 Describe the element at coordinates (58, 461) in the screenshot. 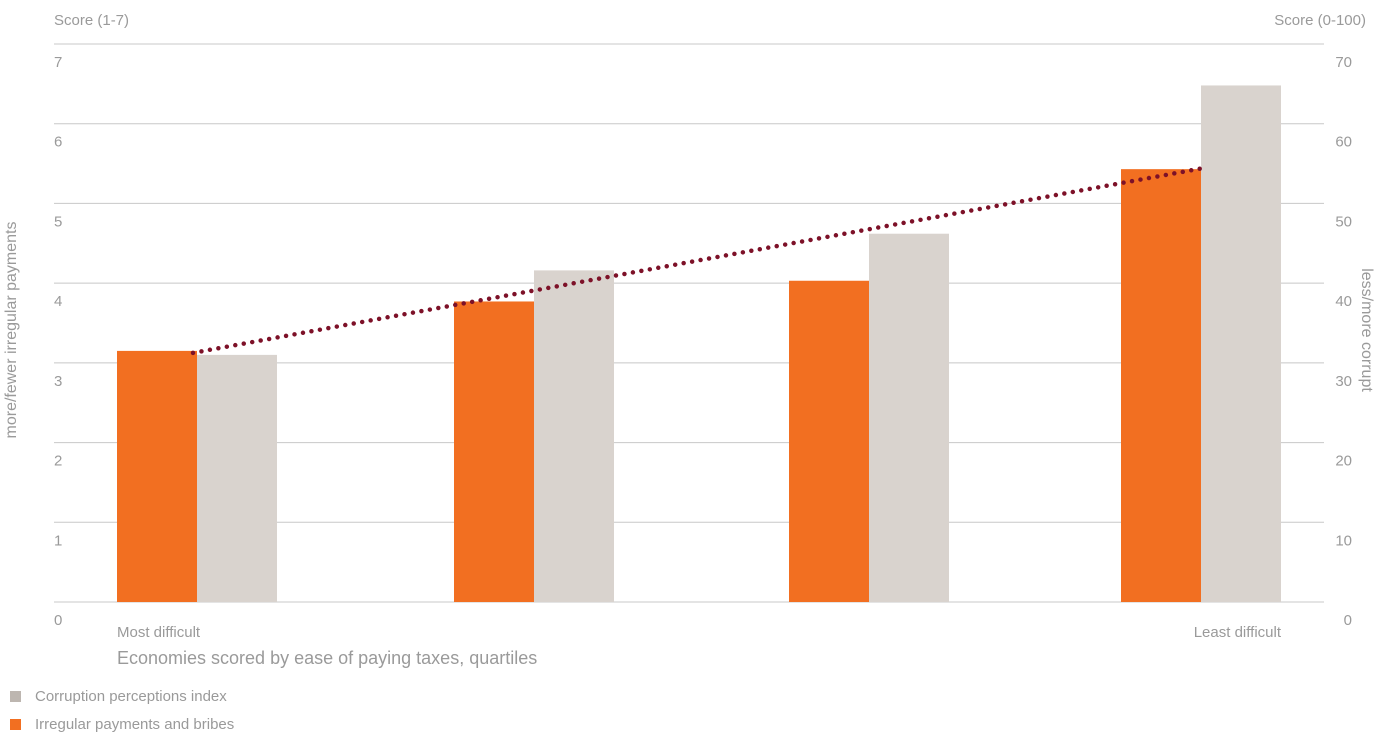

I see `left-tick-label: 2` at that location.